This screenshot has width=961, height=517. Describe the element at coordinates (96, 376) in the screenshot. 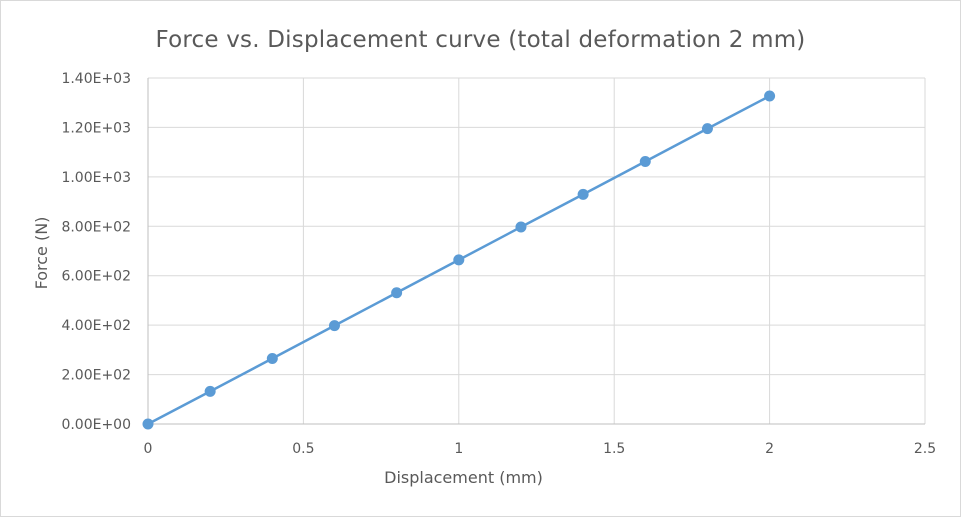

I see `y-tick-label: 2.00E+02` at that location.